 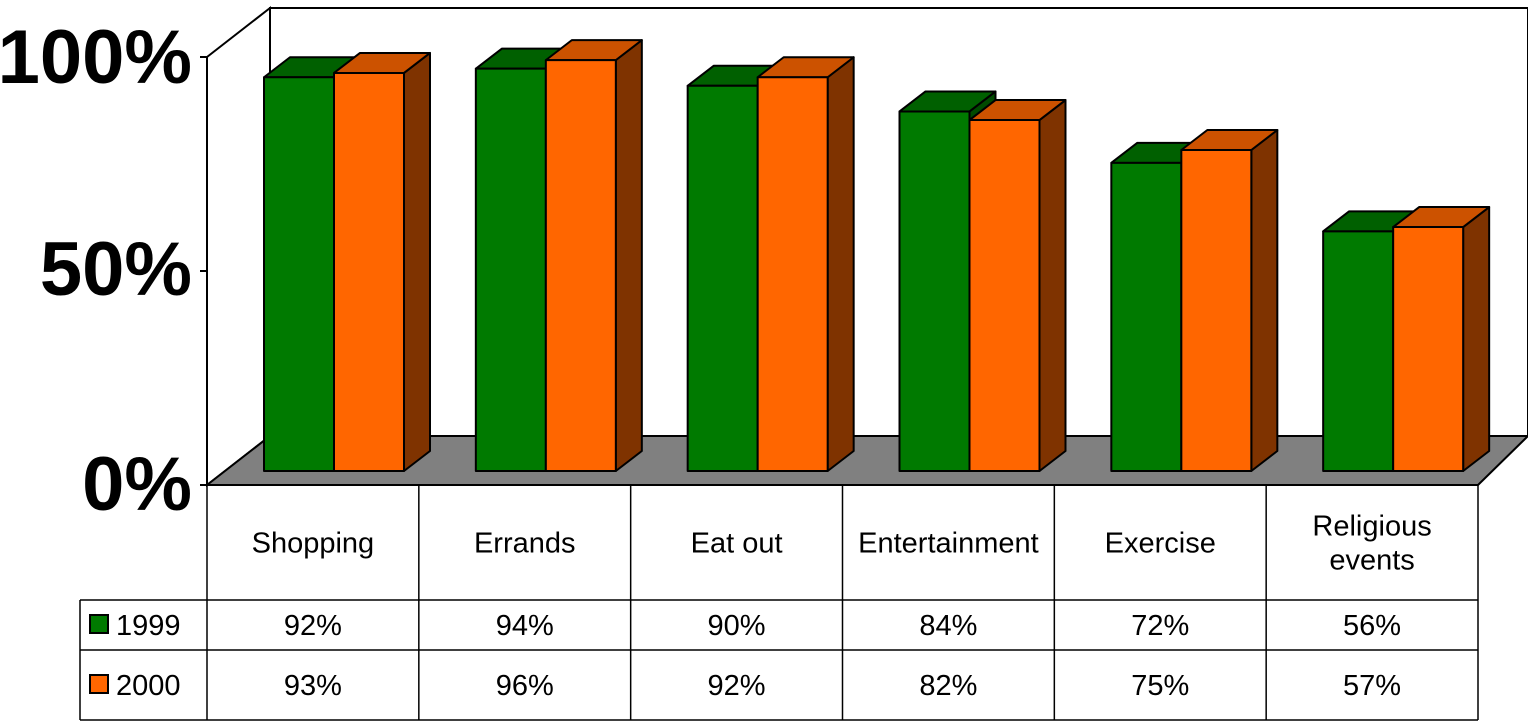 What do you see at coordinates (1372, 686) in the screenshot?
I see `data-label: 57%` at bounding box center [1372, 686].